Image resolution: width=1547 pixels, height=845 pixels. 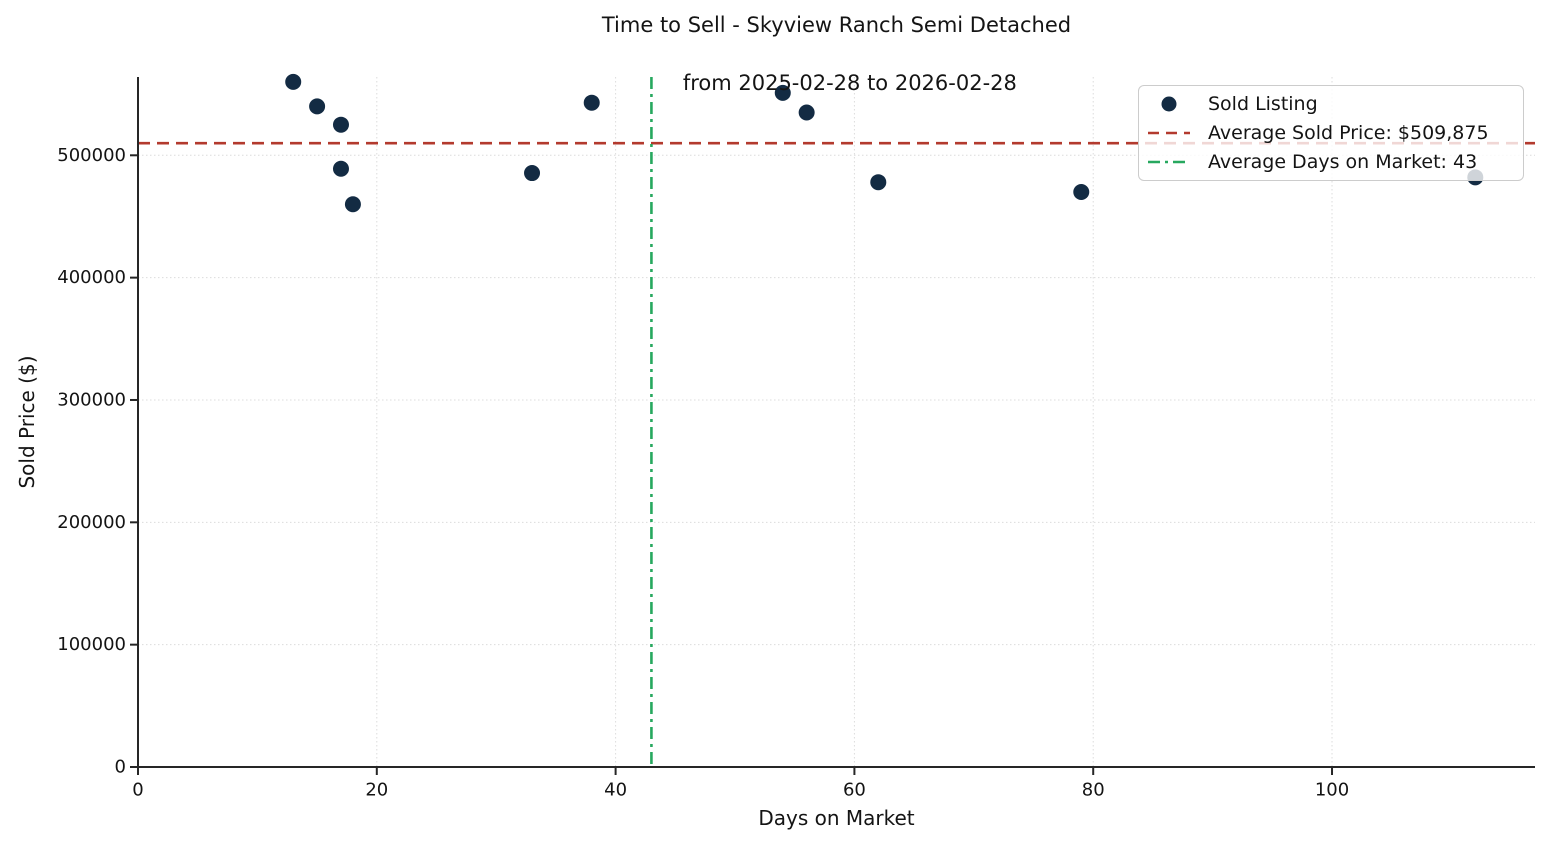 I want to click on x-tick-label: 0, so click(x=137, y=790).